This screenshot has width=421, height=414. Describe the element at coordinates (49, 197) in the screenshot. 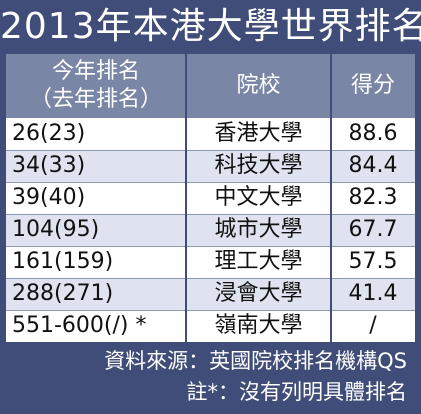

I see `rank-cell: 39(40)` at that location.